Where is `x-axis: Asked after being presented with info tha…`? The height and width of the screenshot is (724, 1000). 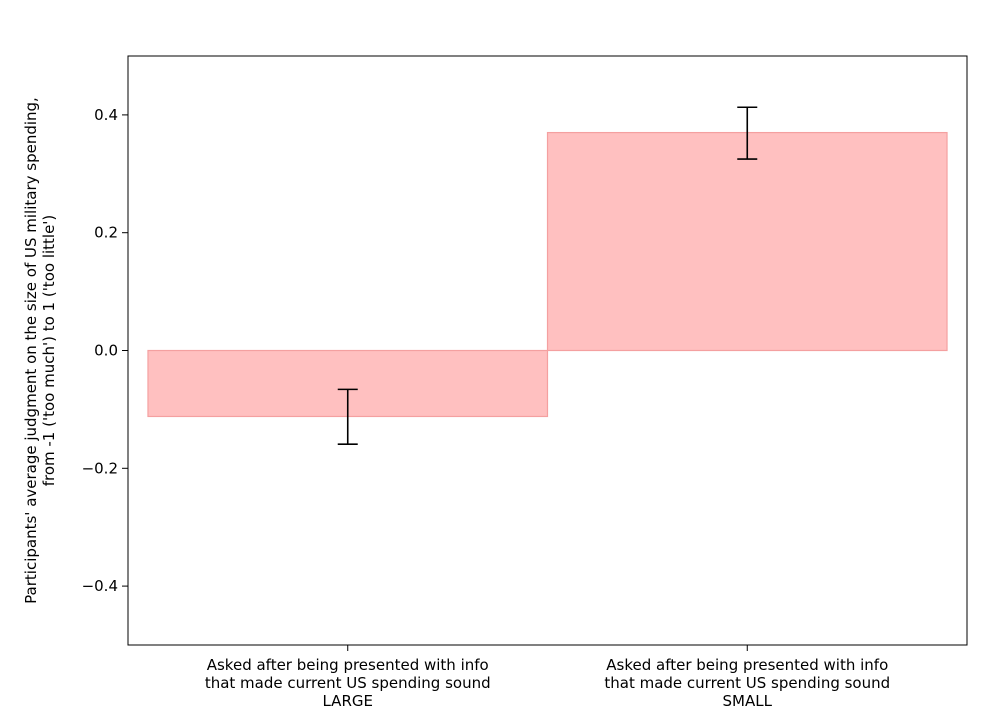 x-axis: Asked after being presented with info tha… is located at coordinates (547, 677).